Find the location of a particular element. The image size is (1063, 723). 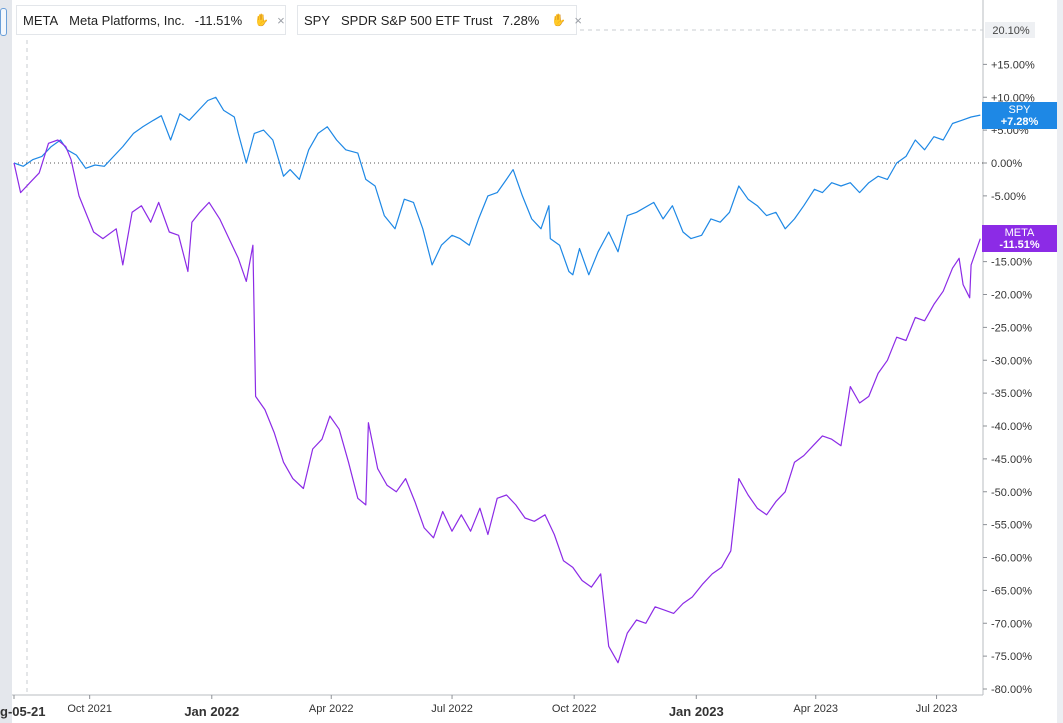

spy-price-tag: SPY +7.28% is located at coordinates (1019, 115).